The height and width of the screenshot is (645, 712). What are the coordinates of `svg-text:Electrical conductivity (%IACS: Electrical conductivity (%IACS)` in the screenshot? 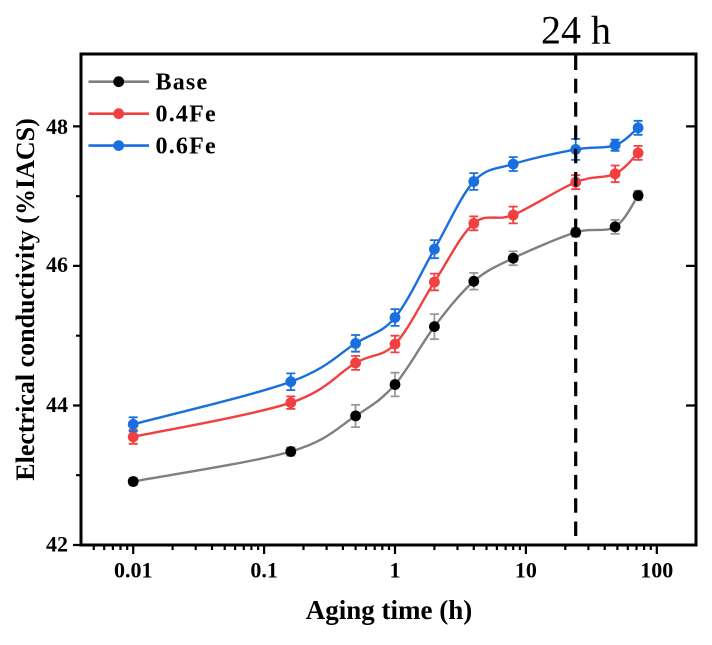 It's located at (25, 299).